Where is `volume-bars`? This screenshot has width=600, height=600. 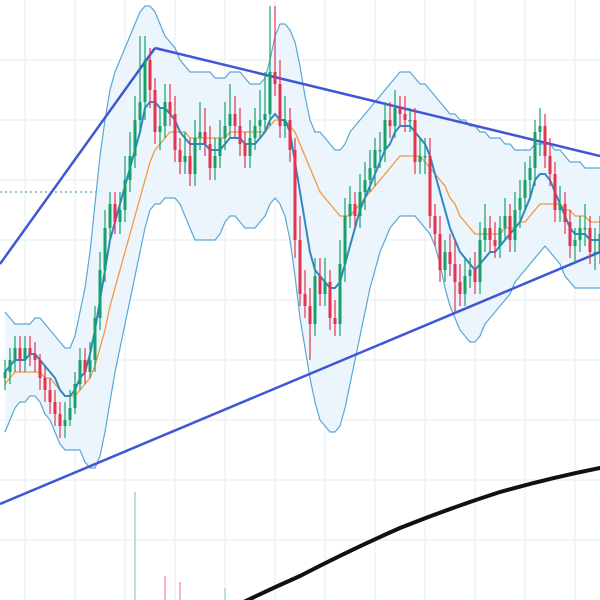
volume-bars is located at coordinates (180, 546).